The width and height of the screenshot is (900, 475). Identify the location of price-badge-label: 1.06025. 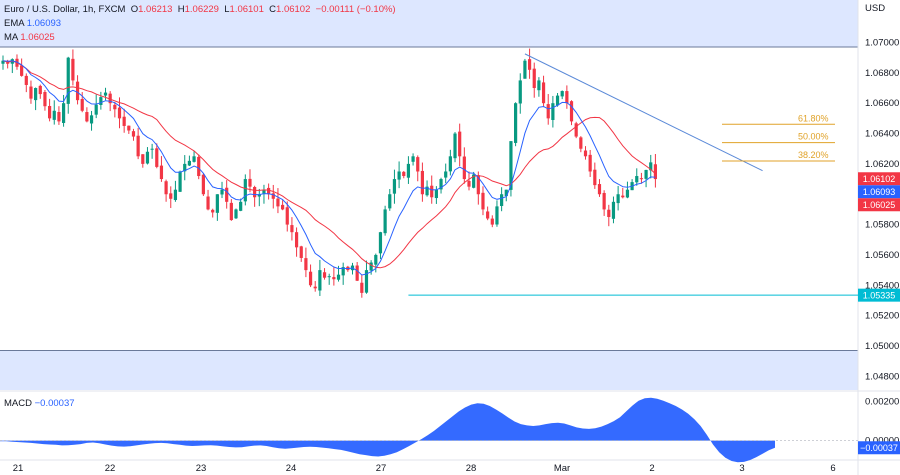
(879, 205).